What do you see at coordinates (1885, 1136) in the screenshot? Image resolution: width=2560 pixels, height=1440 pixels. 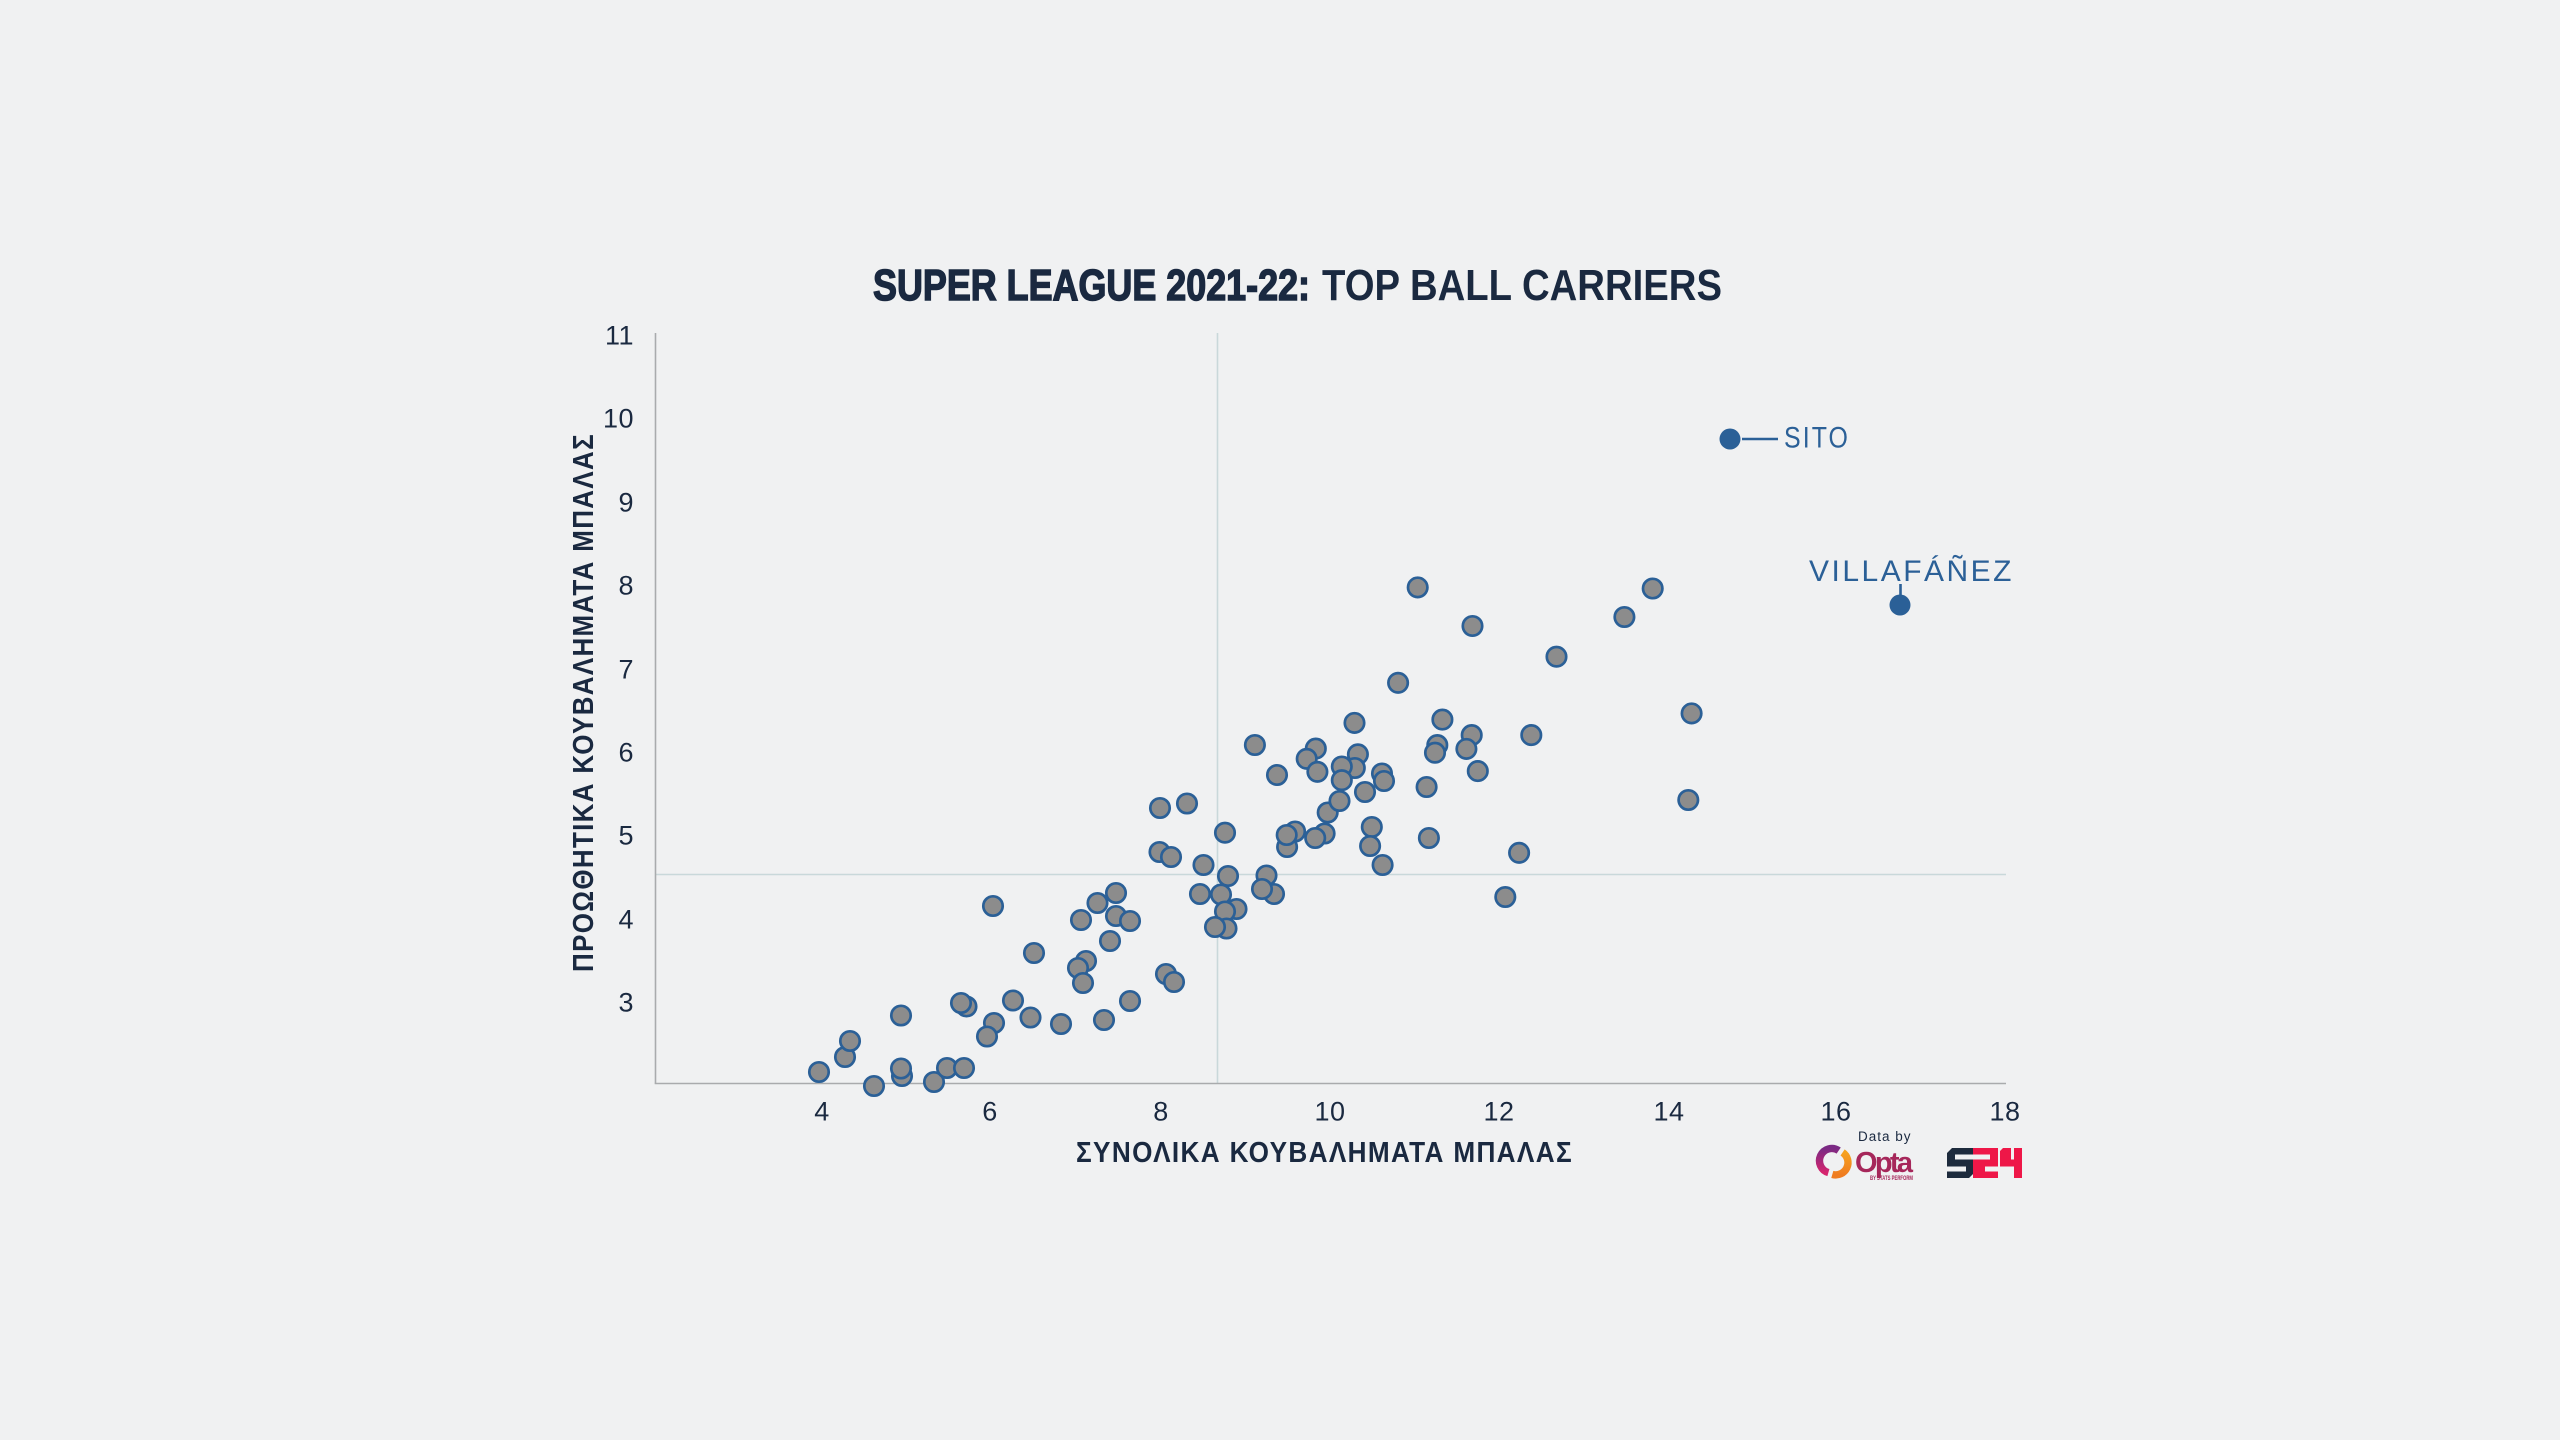 I see `svg-text: Data by` at bounding box center [1885, 1136].